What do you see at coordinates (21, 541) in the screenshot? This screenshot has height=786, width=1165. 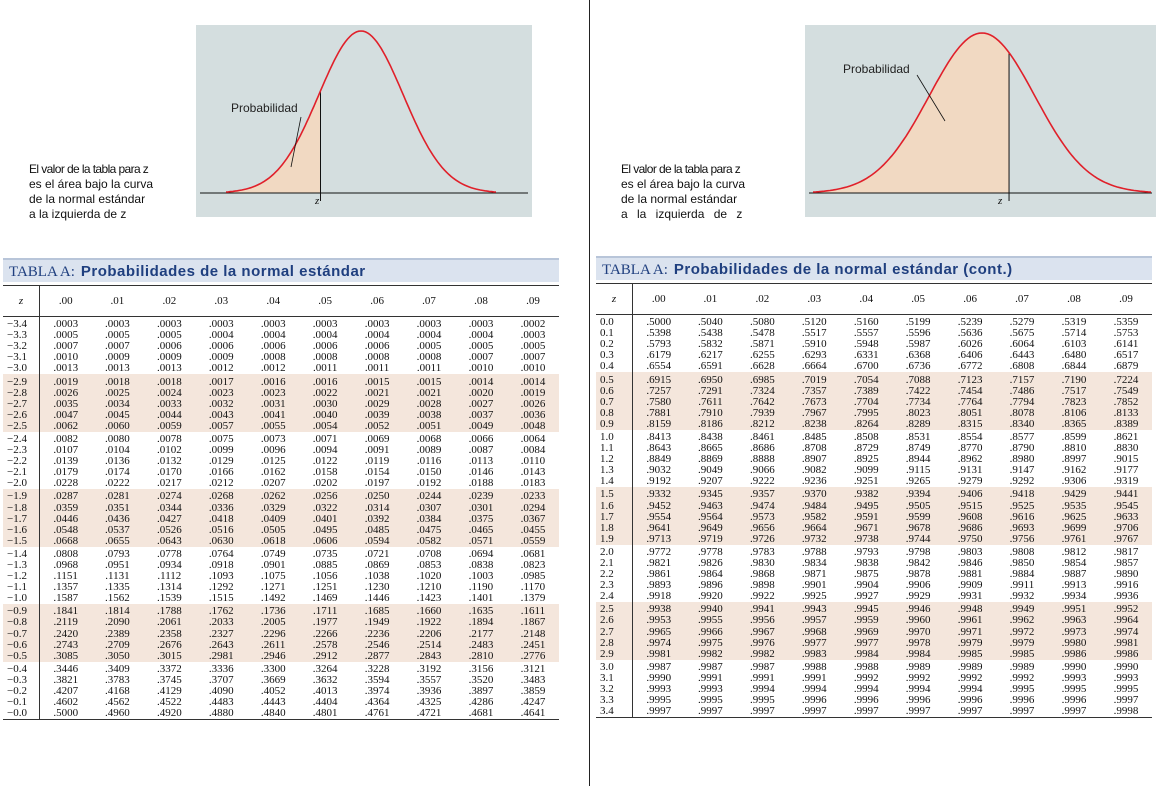 I see `z-value-cell: −1.5` at bounding box center [21, 541].